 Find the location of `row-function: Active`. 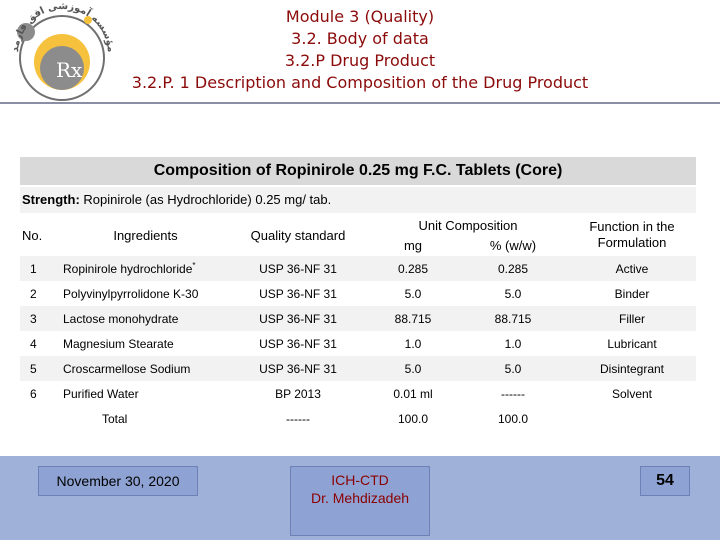

row-function: Active is located at coordinates (632, 268).